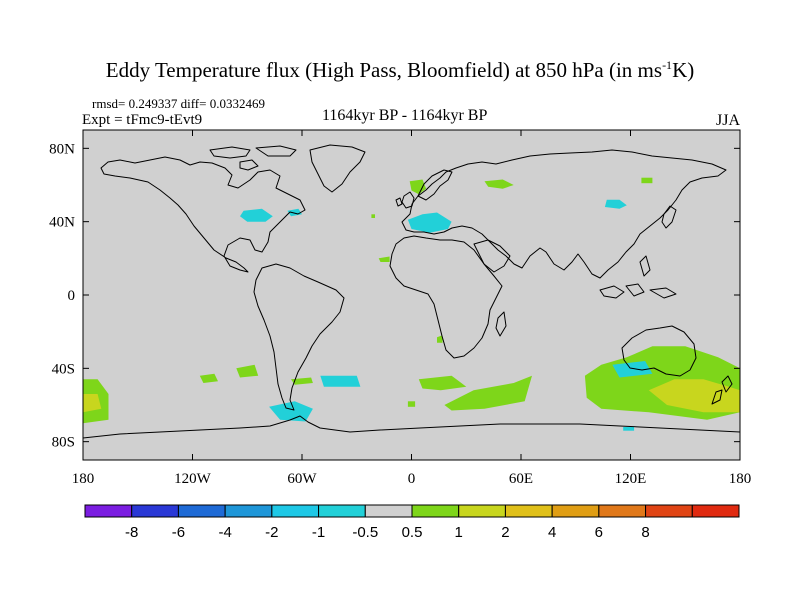 This screenshot has height=600, width=800. Describe the element at coordinates (505, 532) in the screenshot. I see `colorbar-label: 2` at that location.